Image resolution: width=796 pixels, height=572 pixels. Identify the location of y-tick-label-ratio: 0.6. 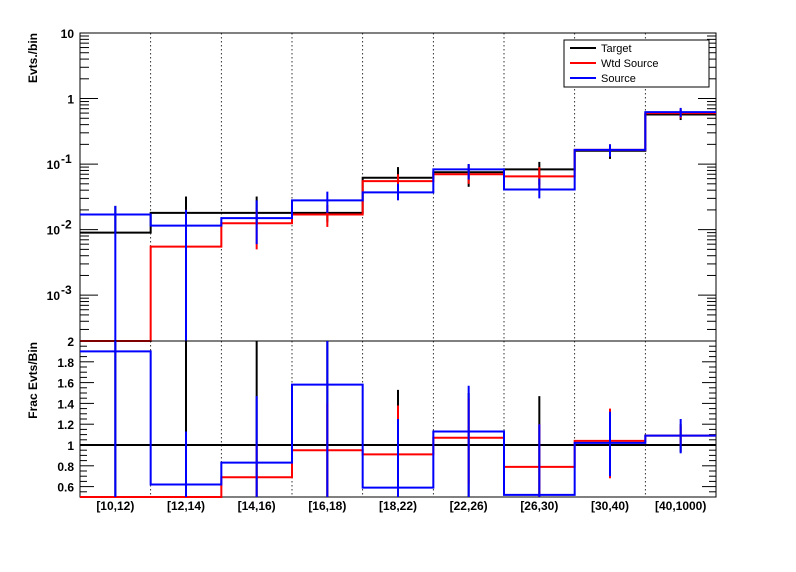
(65, 488).